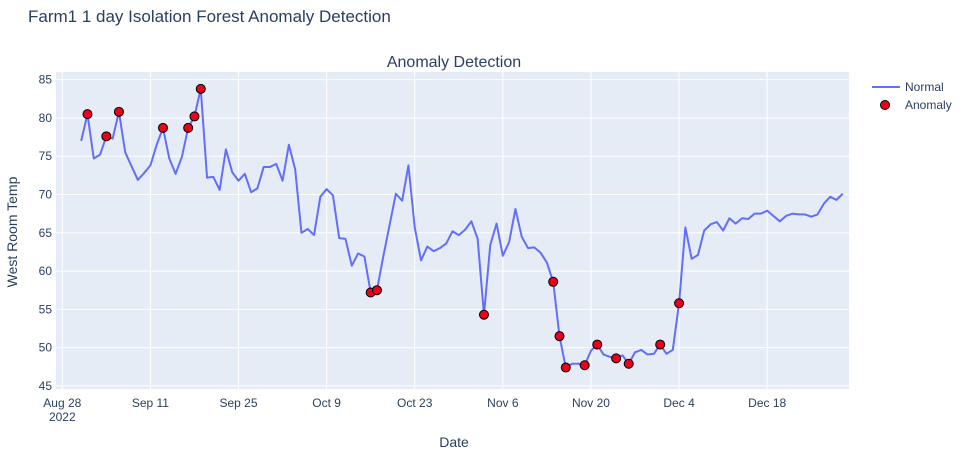 This screenshot has width=964, height=461. What do you see at coordinates (679, 403) in the screenshot?
I see `x-tick-label: Dec 4` at bounding box center [679, 403].